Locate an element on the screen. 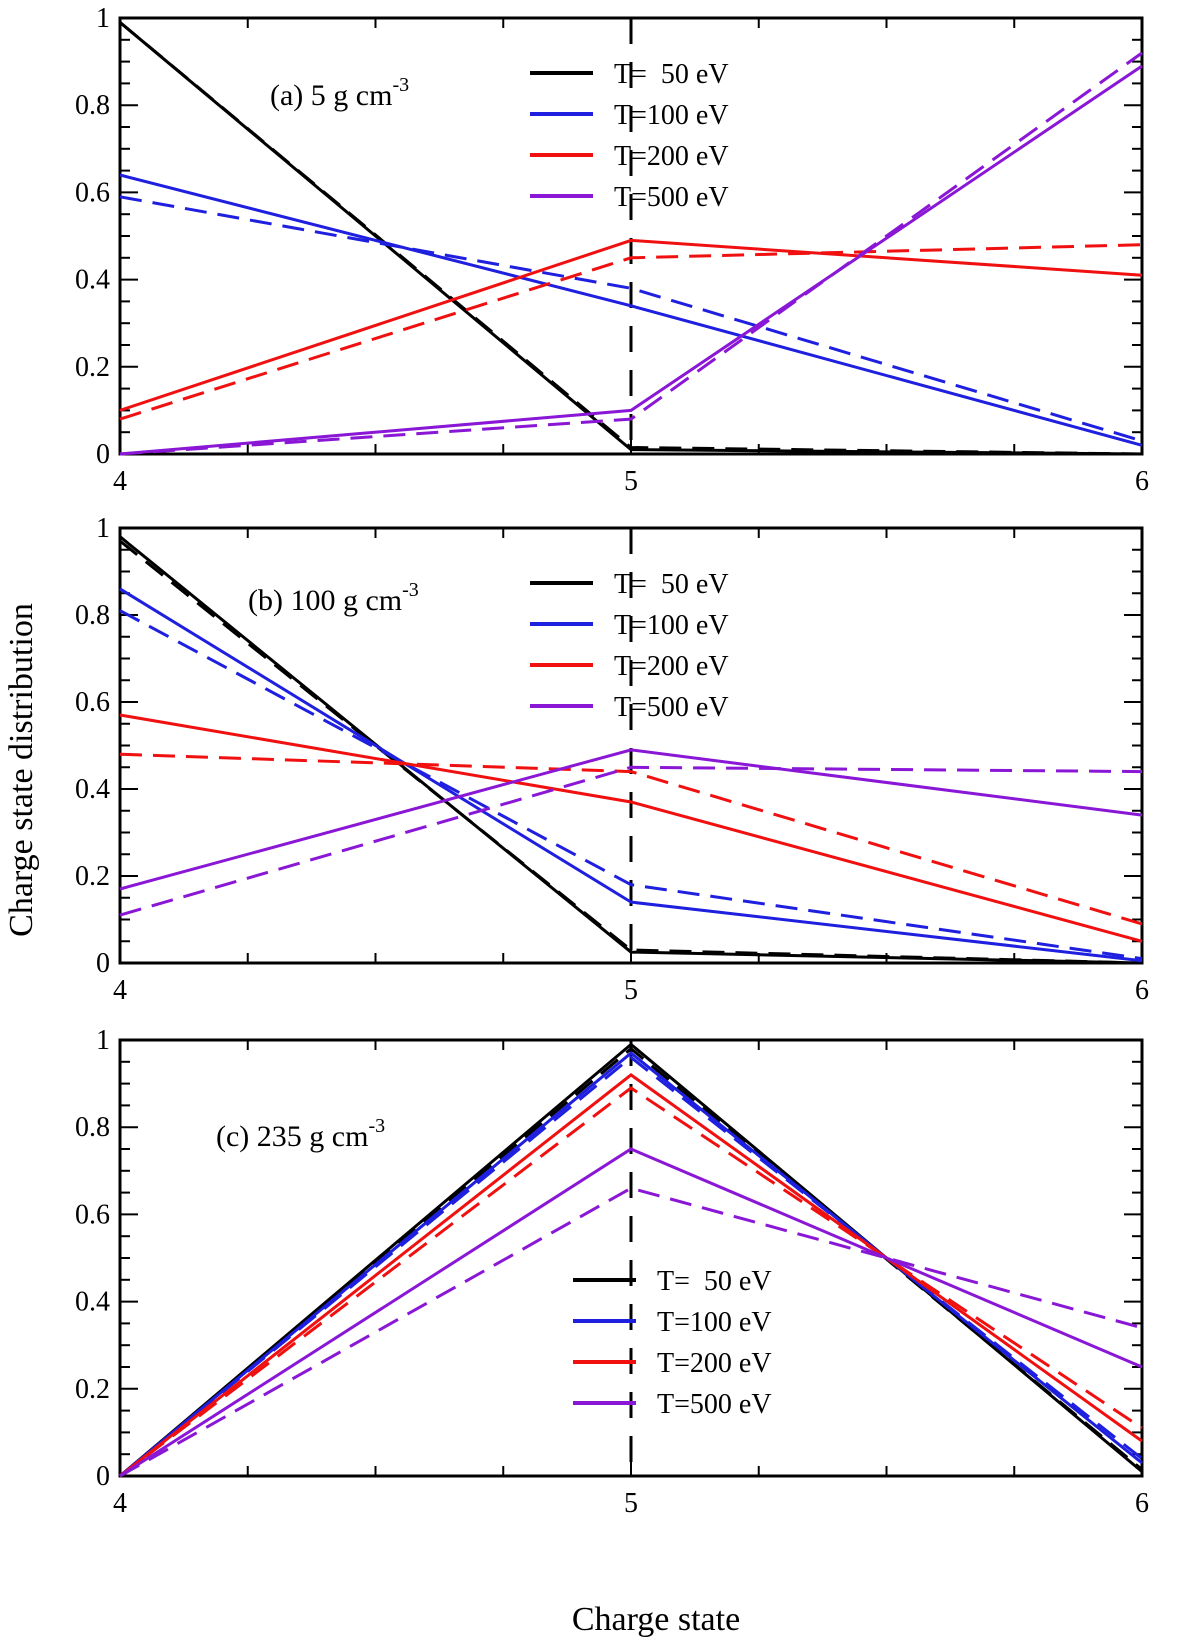 This screenshot has width=1200, height=1638. panel-label-text: (b) 100 g cm is located at coordinates (325, 600).